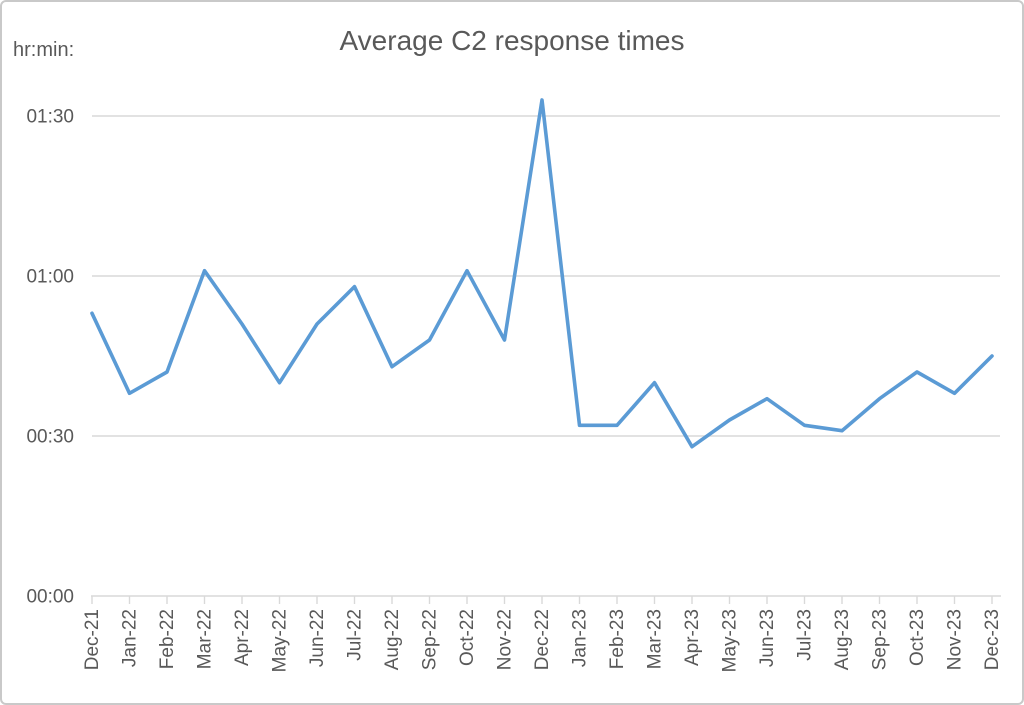 The height and width of the screenshot is (705, 1024). Describe the element at coordinates (617, 639) in the screenshot. I see `x-tick-label: Feb-23` at that location.